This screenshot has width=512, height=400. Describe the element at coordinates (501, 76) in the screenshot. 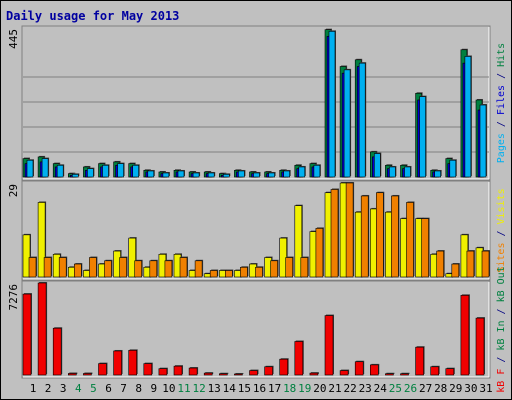

I see `legend-top-item-3: /` at that location.